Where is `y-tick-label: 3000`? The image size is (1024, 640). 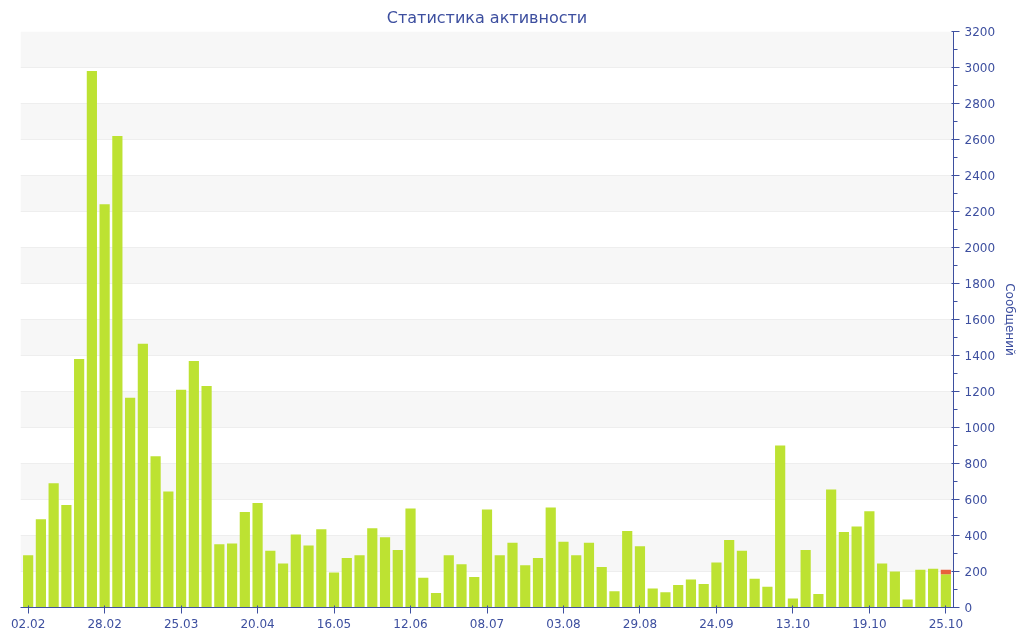
y-tick-label: 3000 is located at coordinates (980, 68).